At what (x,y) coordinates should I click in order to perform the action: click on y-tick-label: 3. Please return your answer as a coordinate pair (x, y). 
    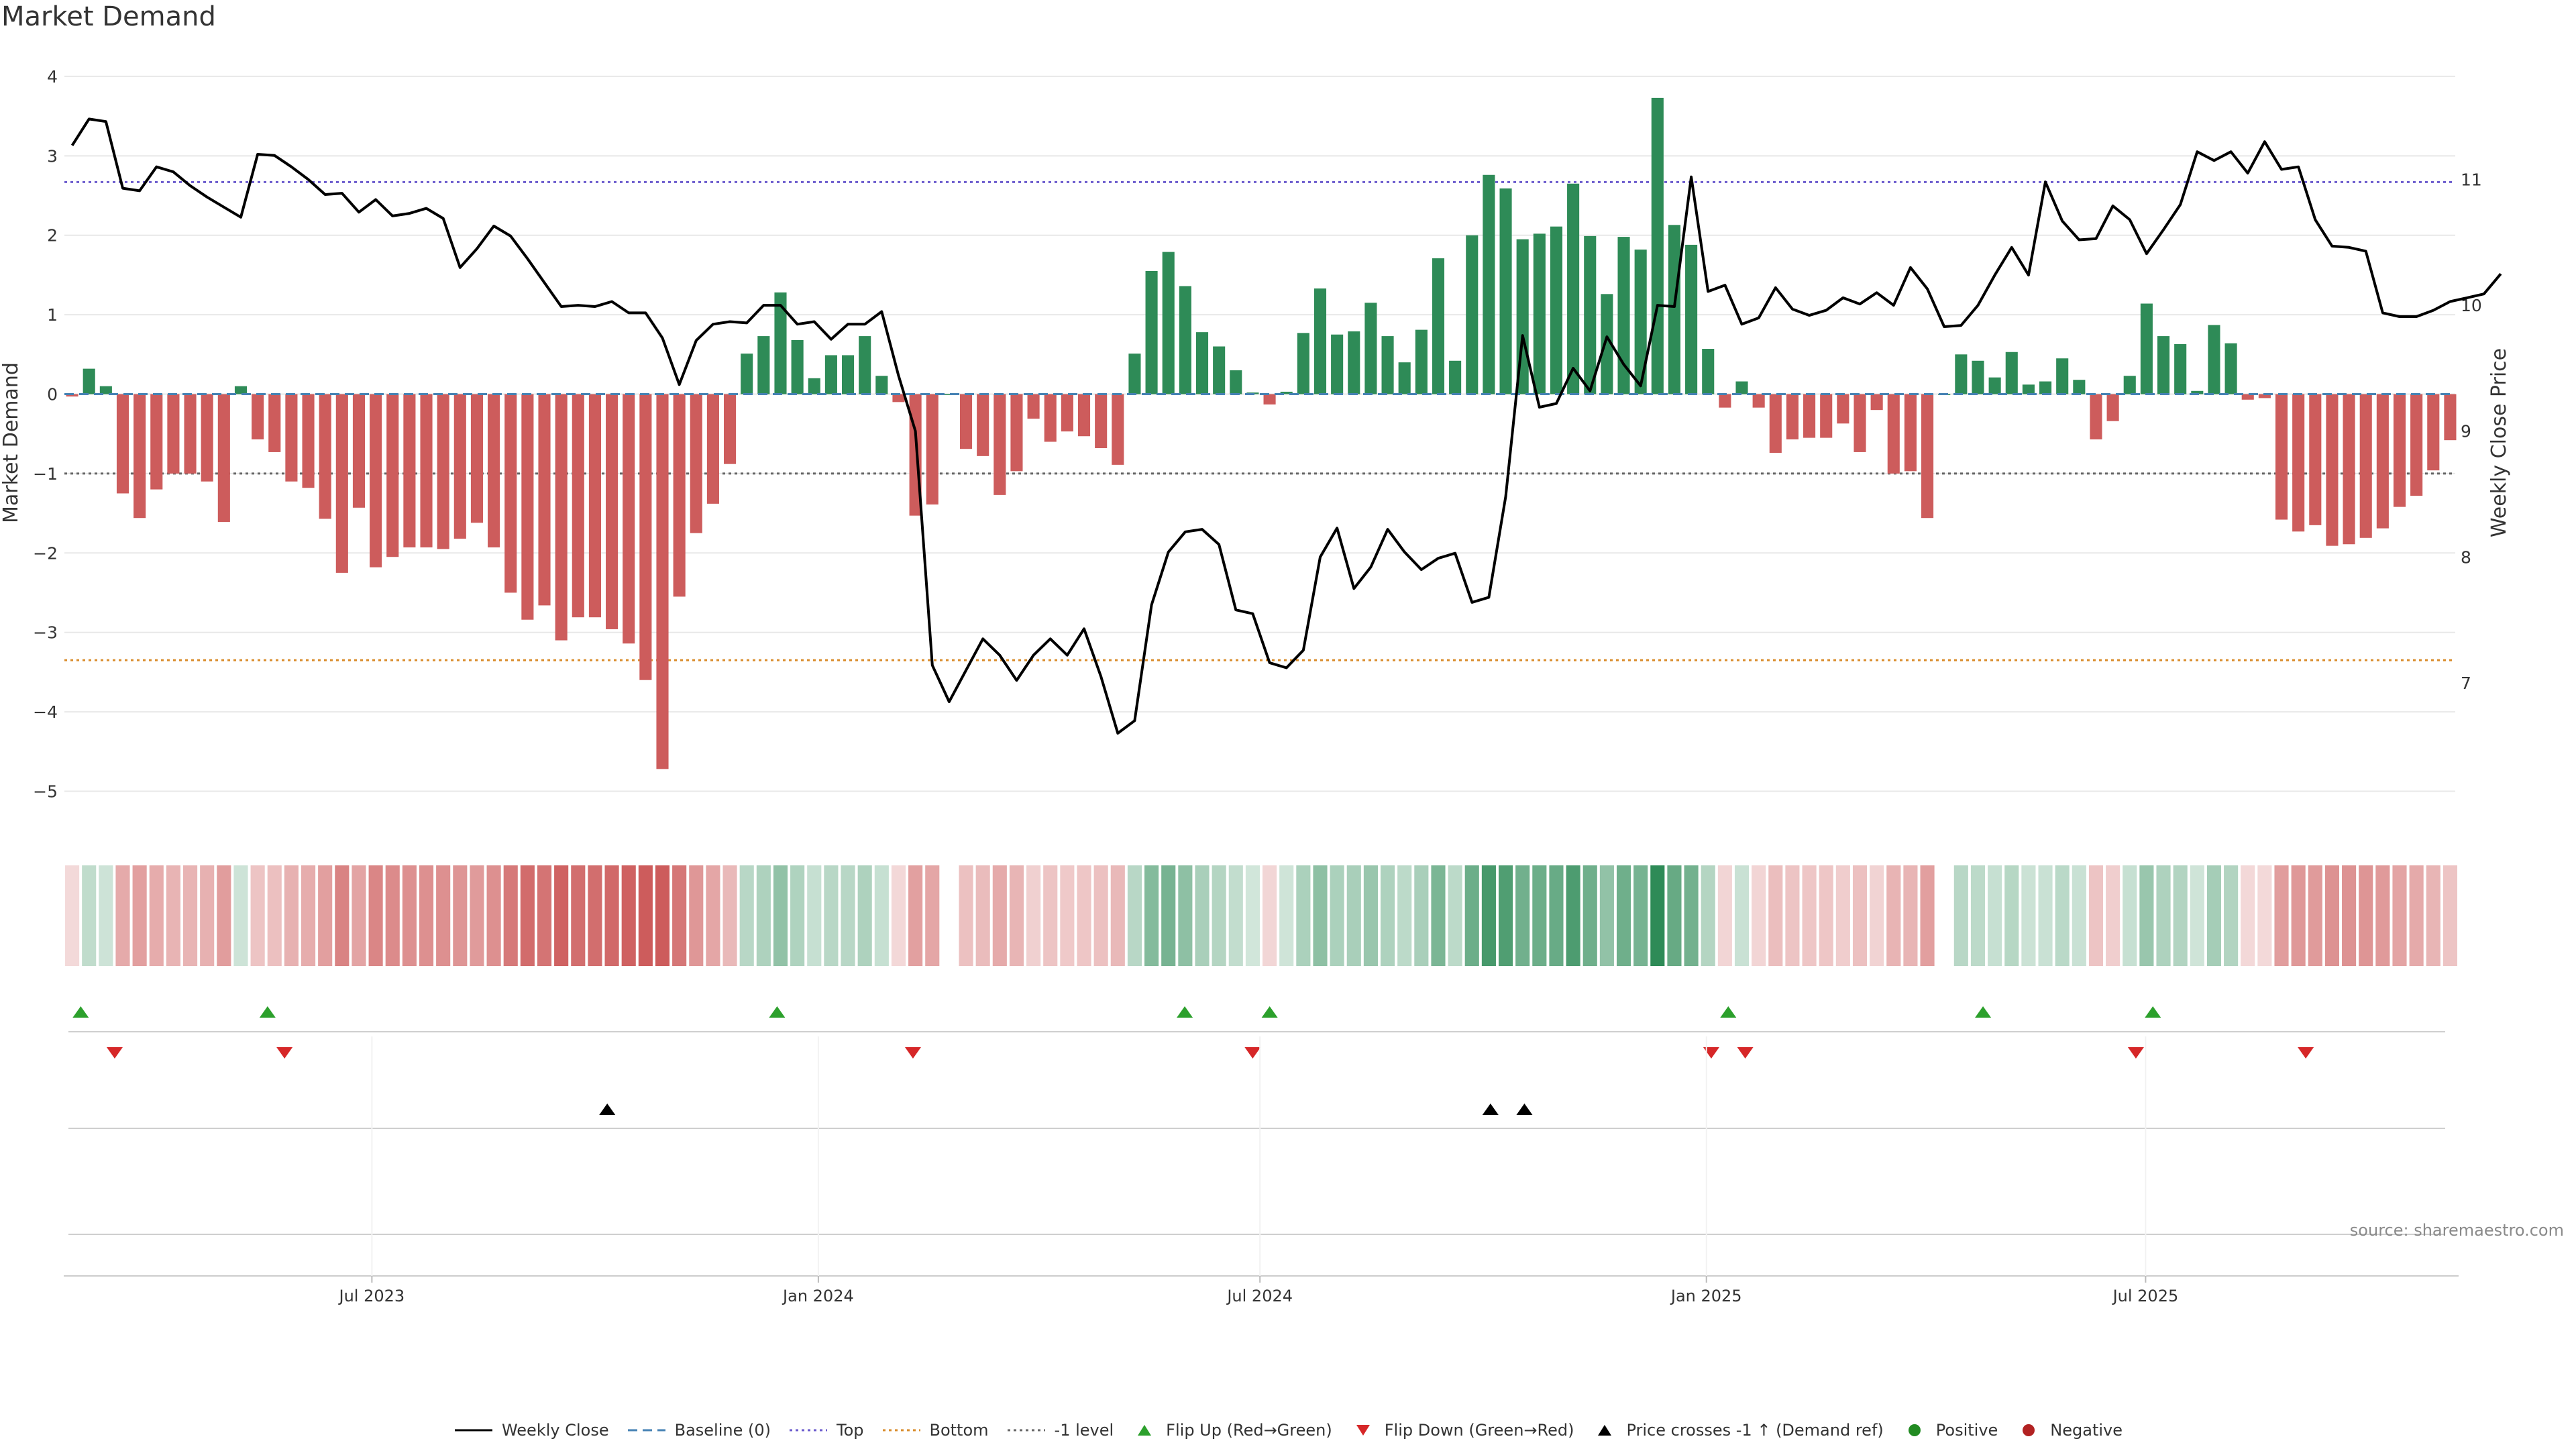
    Looking at the image, I should click on (52, 156).